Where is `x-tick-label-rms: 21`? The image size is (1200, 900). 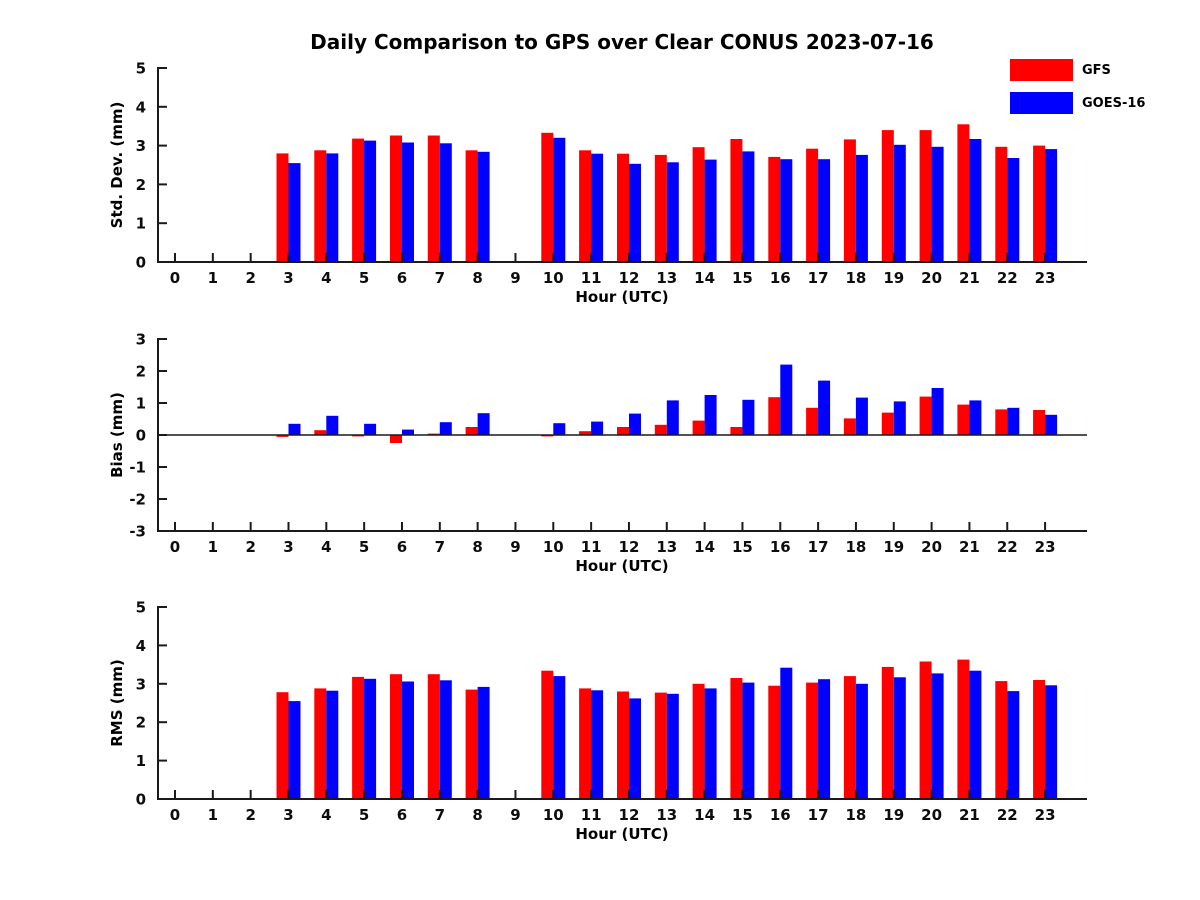
x-tick-label-rms: 21 is located at coordinates (969, 815).